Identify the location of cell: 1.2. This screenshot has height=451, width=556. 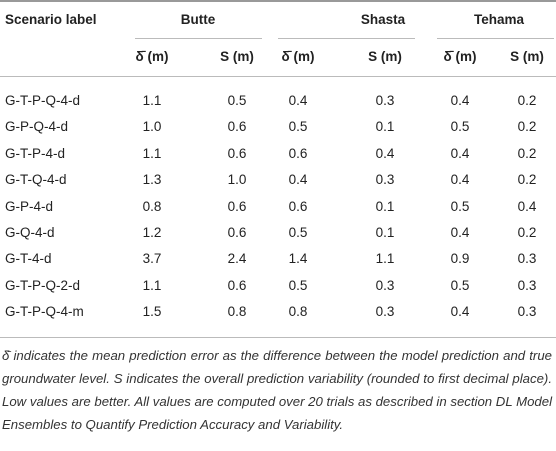
(152, 232).